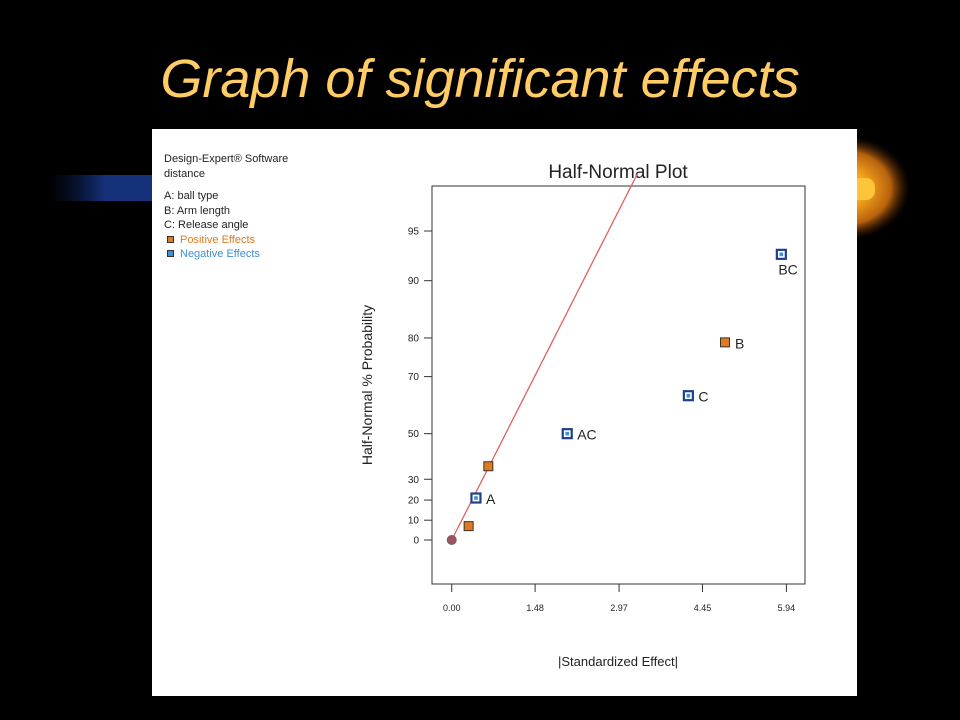 This screenshot has height=720, width=960. Describe the element at coordinates (191, 196) in the screenshot. I see `factor-a-label: A: ball type` at that location.